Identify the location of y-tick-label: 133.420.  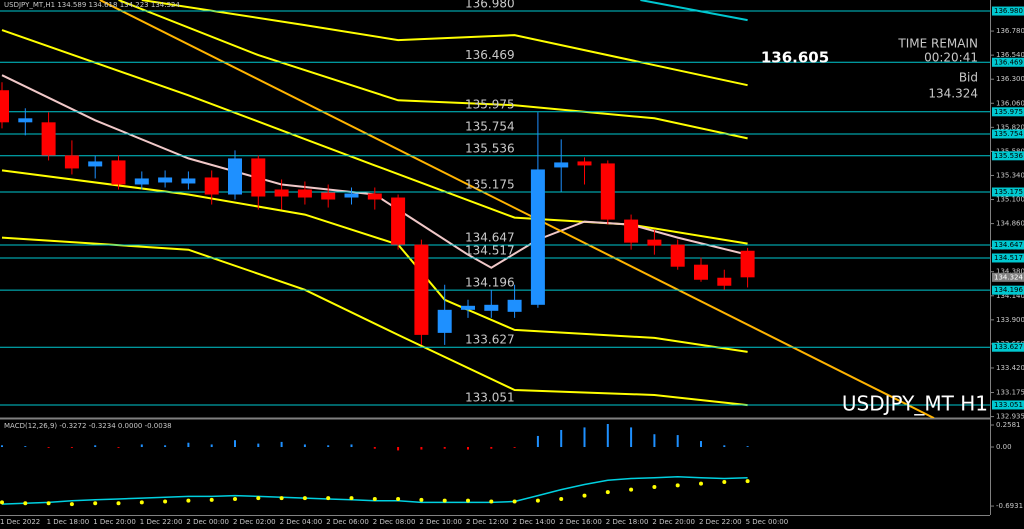
(1010, 368).